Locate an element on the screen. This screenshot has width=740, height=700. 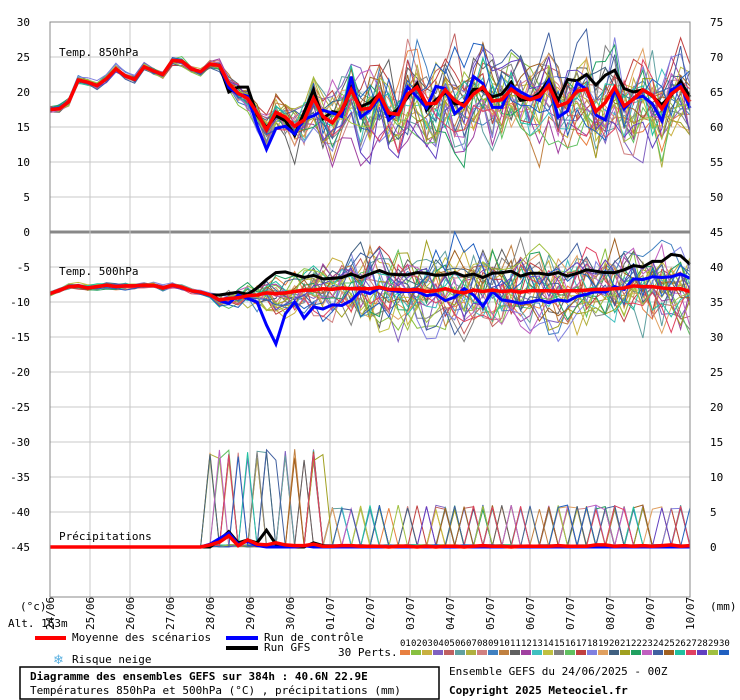
perturbation-legend-label: 24 is located at coordinates (658, 644).